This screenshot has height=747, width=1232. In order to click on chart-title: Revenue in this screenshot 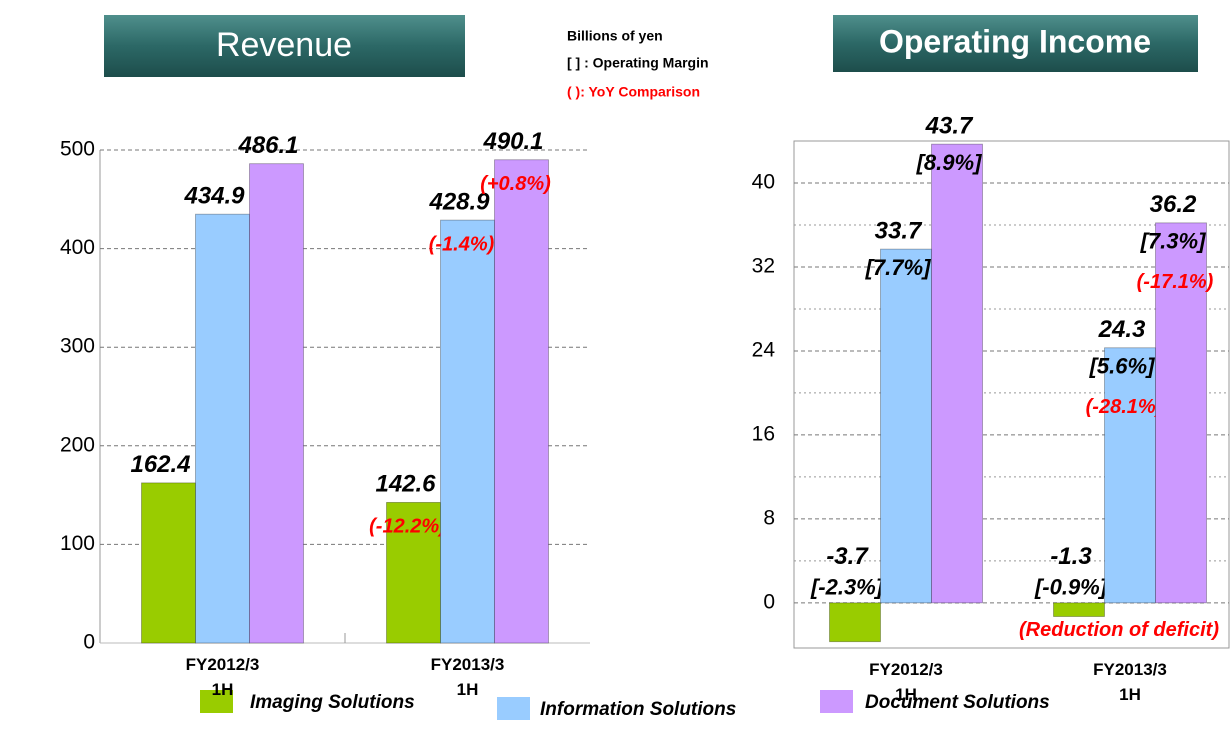, I will do `click(284, 45)`.